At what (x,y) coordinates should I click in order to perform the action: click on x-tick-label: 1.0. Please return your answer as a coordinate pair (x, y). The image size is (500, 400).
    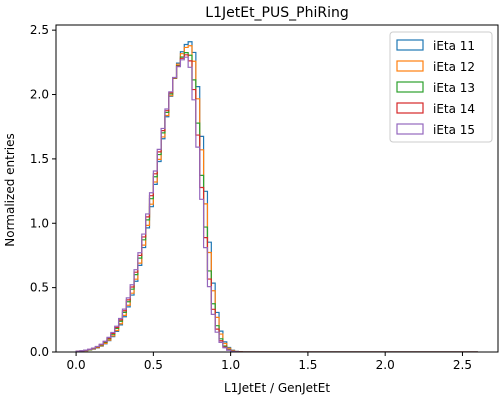
    Looking at the image, I should click on (230, 365).